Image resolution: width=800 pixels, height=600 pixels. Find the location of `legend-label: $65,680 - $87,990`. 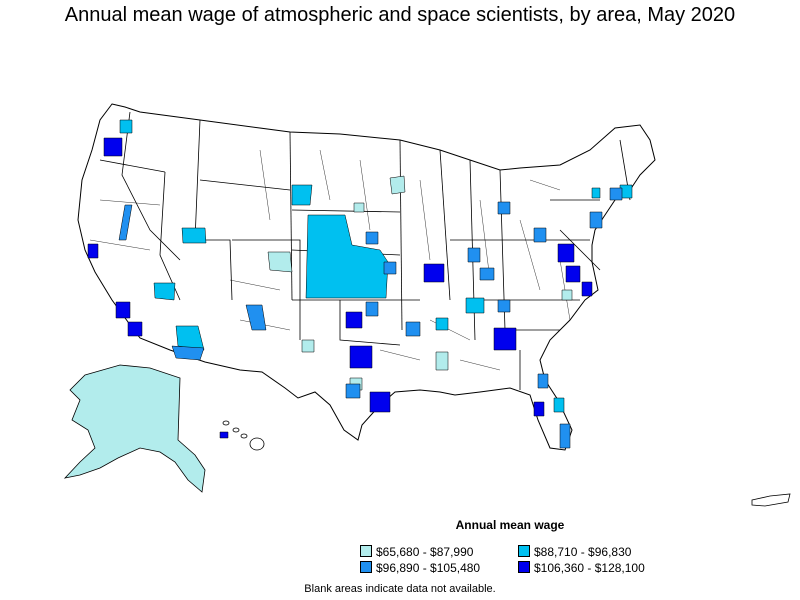

legend-label: $65,680 - $87,990 is located at coordinates (425, 552).